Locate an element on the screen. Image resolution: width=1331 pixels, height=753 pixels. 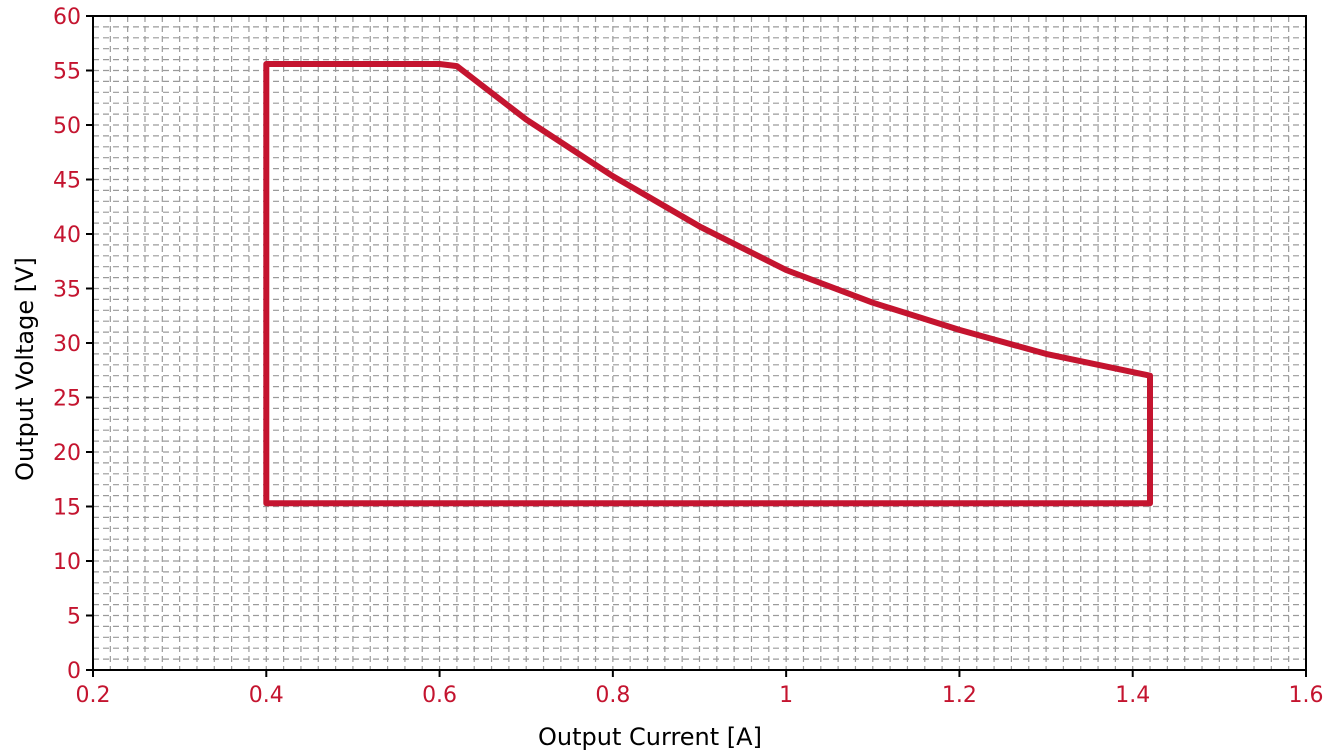
y-tick-label: 55 is located at coordinates (67, 72).